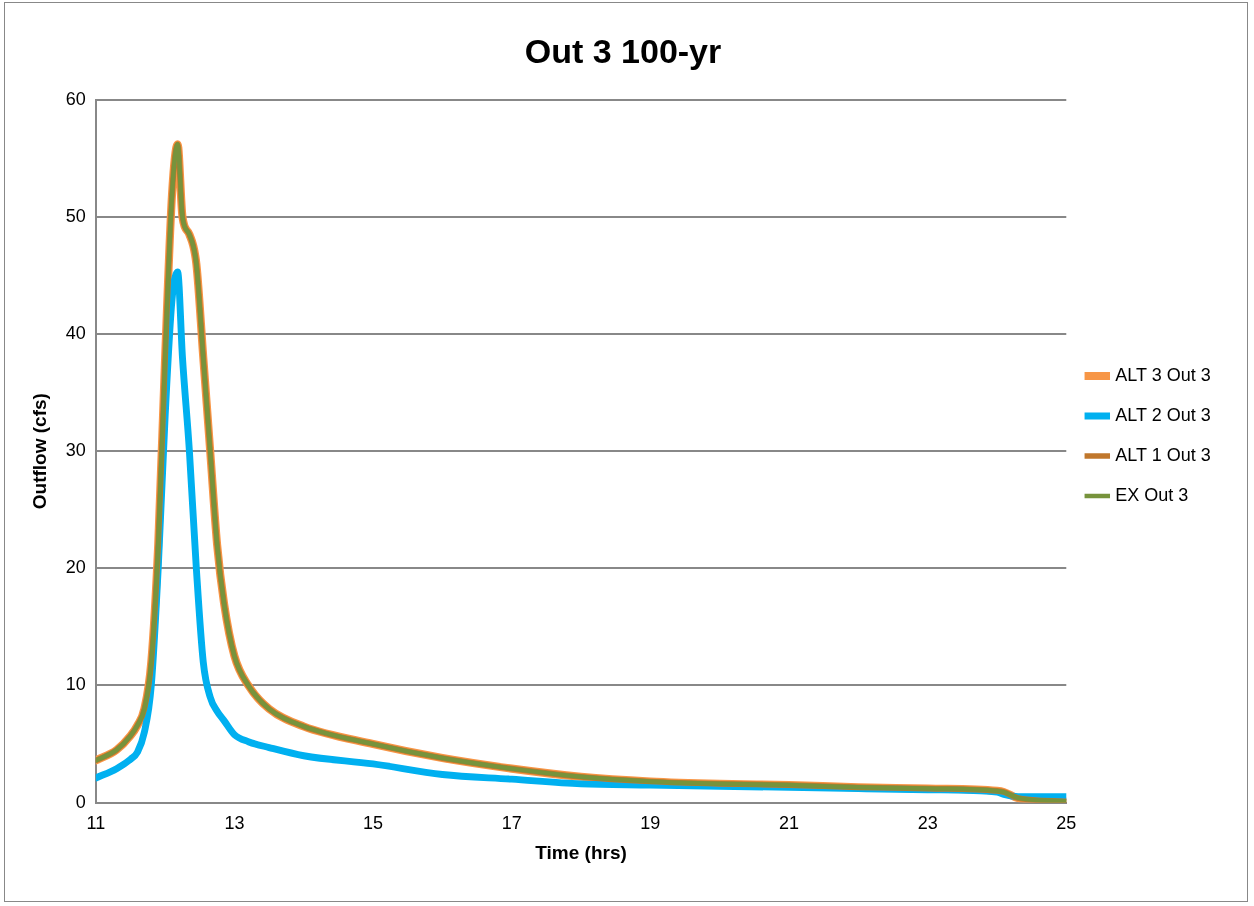 Image resolution: width=1254 pixels, height=906 pixels. What do you see at coordinates (75, 567) in the screenshot?
I see `y-tick-label: 20` at bounding box center [75, 567].